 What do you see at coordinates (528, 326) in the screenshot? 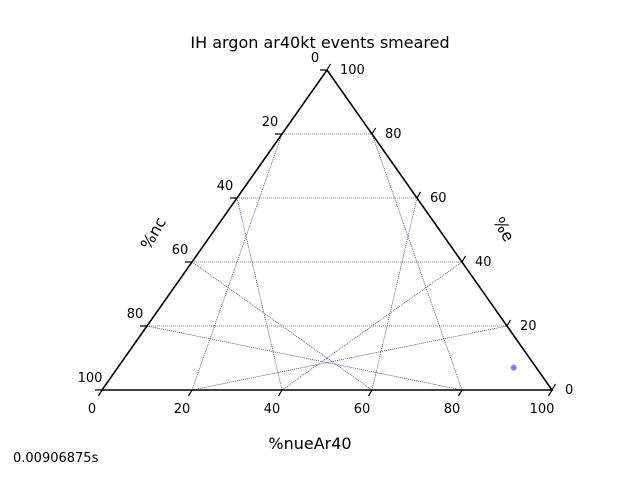
I see `tick-label-right: 20` at bounding box center [528, 326].